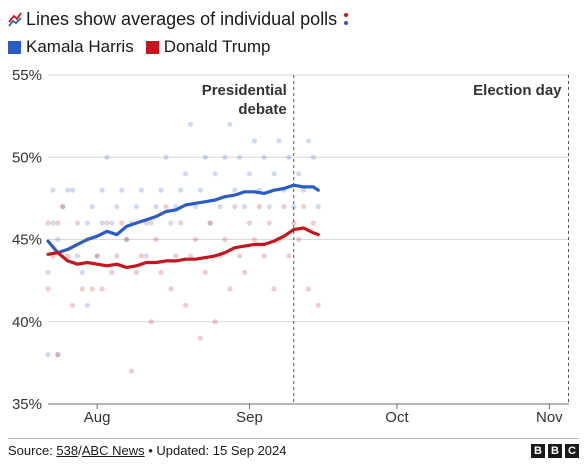 This screenshot has height=467, width=587. I want to click on more-options-icon, so click(346, 19).